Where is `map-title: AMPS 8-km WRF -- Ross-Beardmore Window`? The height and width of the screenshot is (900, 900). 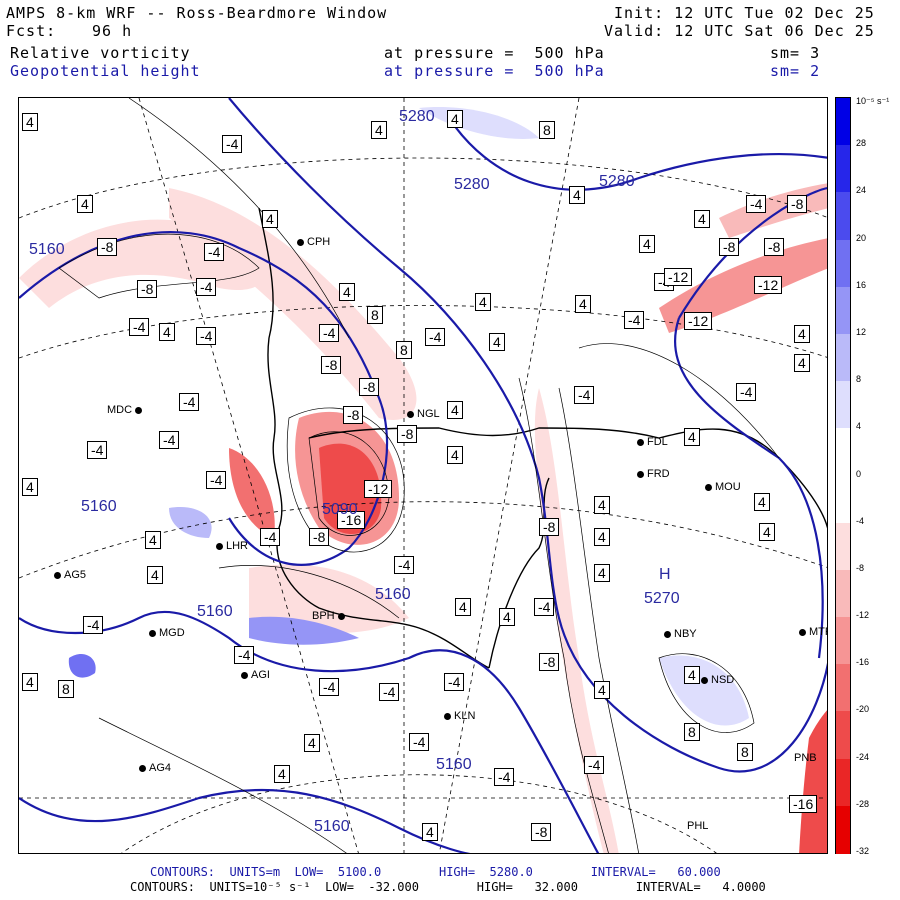
map-title: AMPS 8-km WRF -- Ross-Beardmore Window is located at coordinates (197, 13).